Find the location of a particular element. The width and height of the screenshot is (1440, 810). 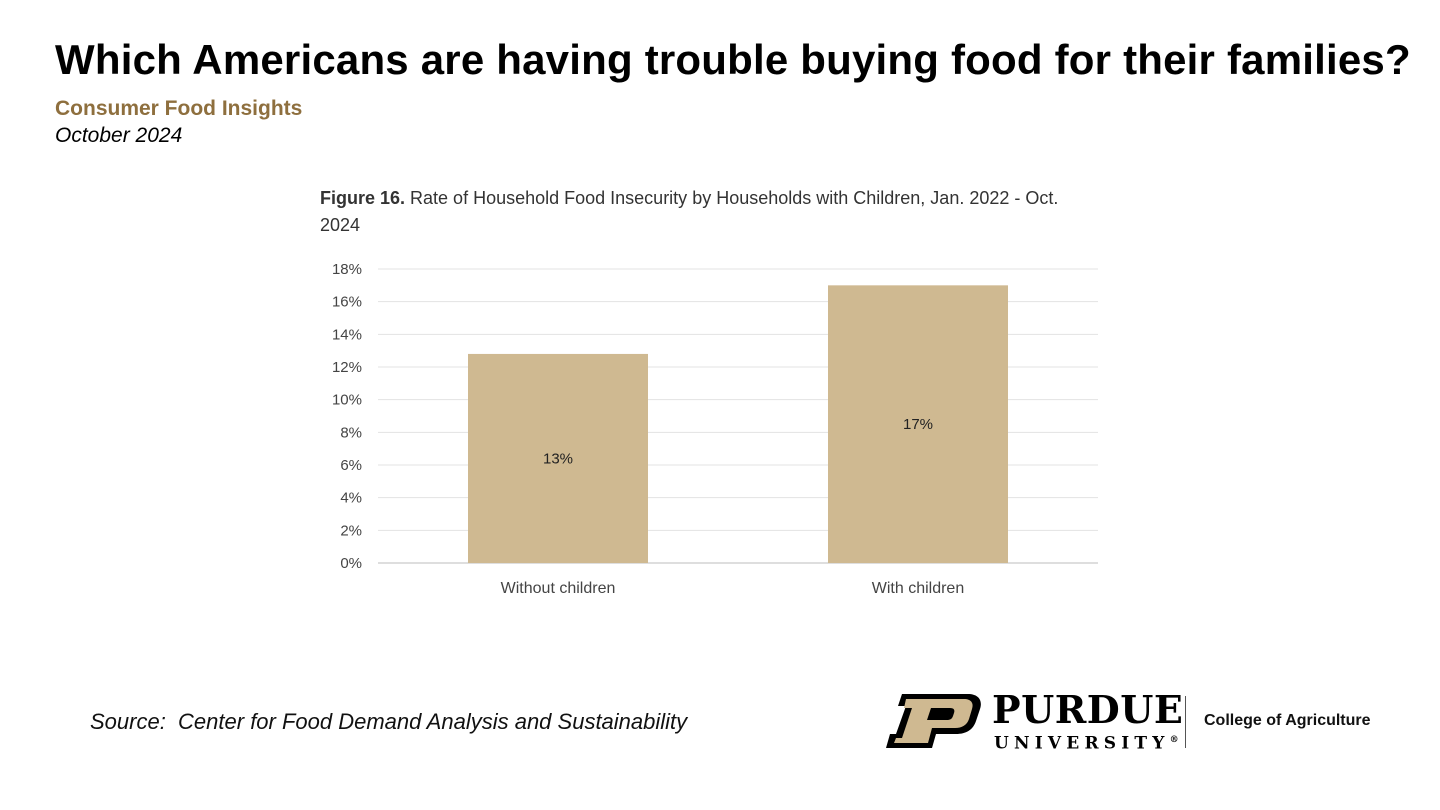

y-axis: 0% 2% 4% 6% 8% 10% 12% 14% 16% 18% is located at coordinates (347, 416).